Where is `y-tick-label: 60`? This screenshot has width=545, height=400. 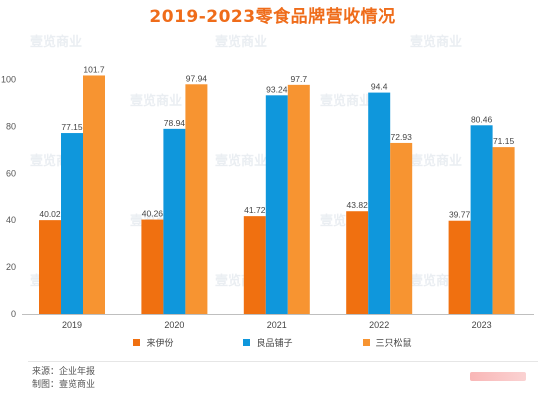 y-tick-label: 60 is located at coordinates (11, 173).